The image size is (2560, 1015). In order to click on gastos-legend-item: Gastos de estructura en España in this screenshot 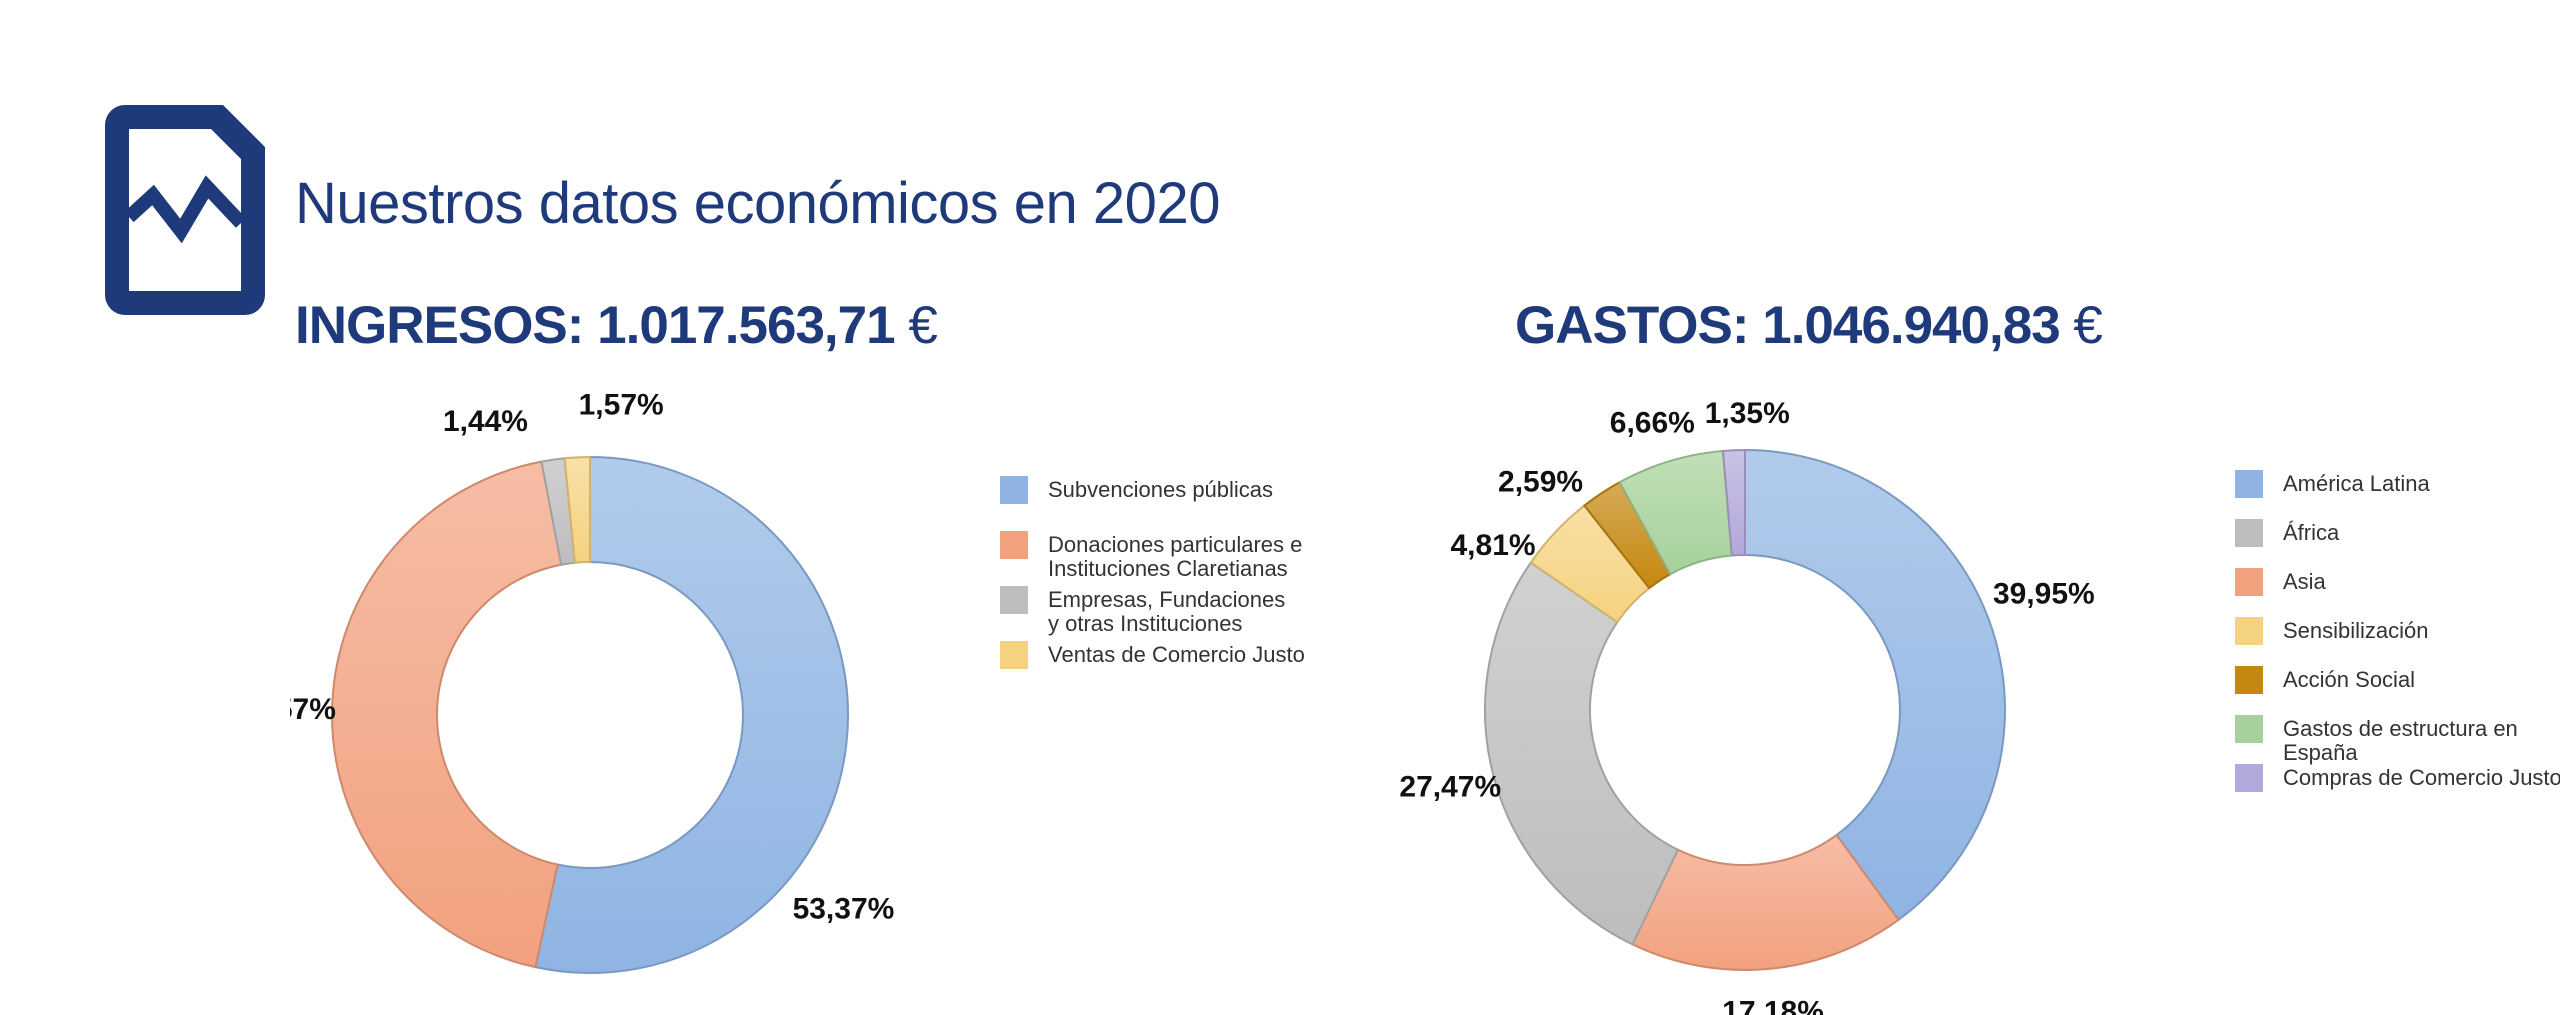, I will do `click(2376, 740)`.